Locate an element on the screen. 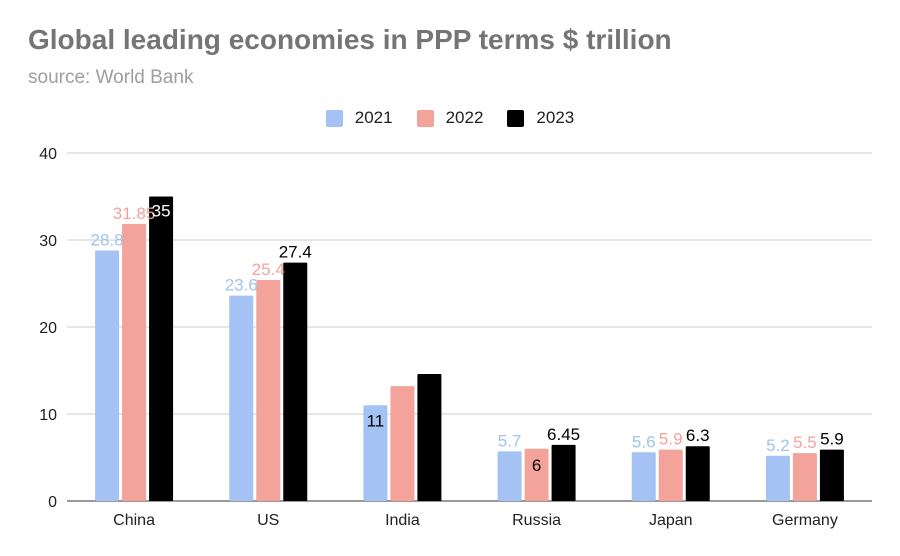 The height and width of the screenshot is (556, 900). x-tick-label-germany: Germany is located at coordinates (805, 520).